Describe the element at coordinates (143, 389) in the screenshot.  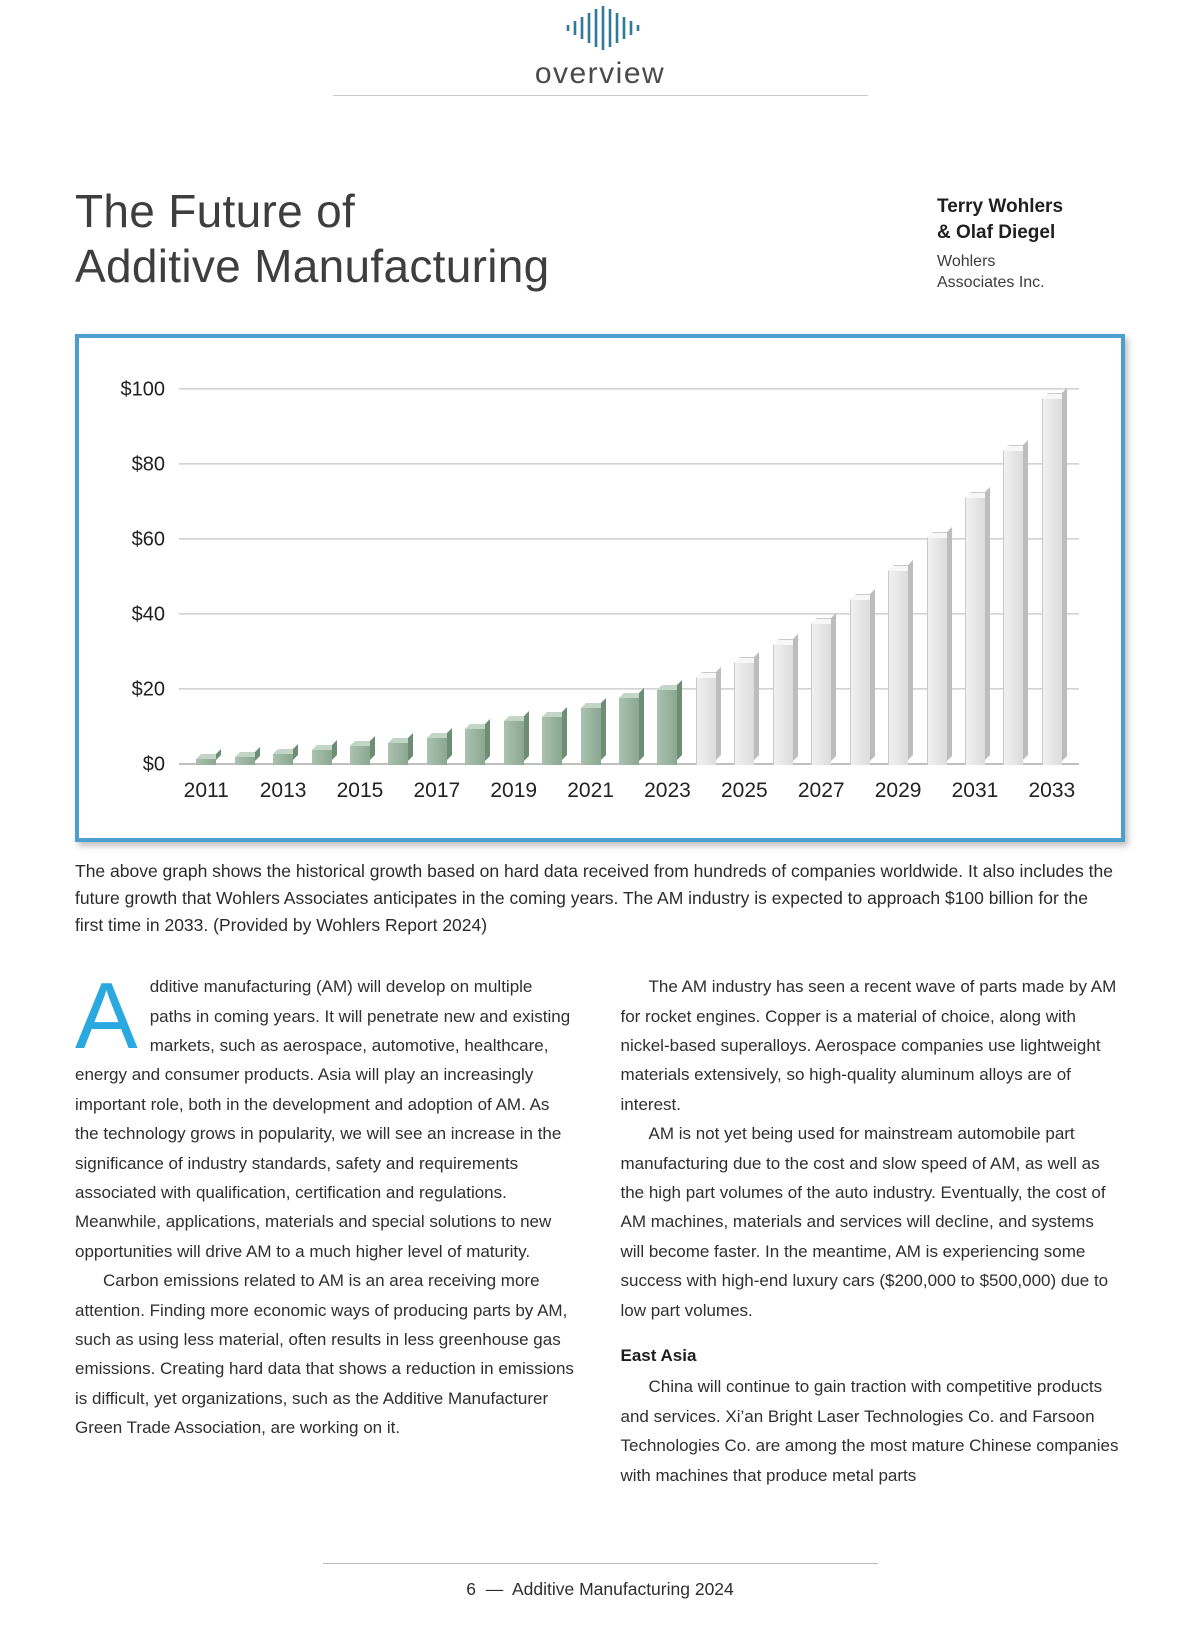
I see `y-axis-label: $100` at that location.